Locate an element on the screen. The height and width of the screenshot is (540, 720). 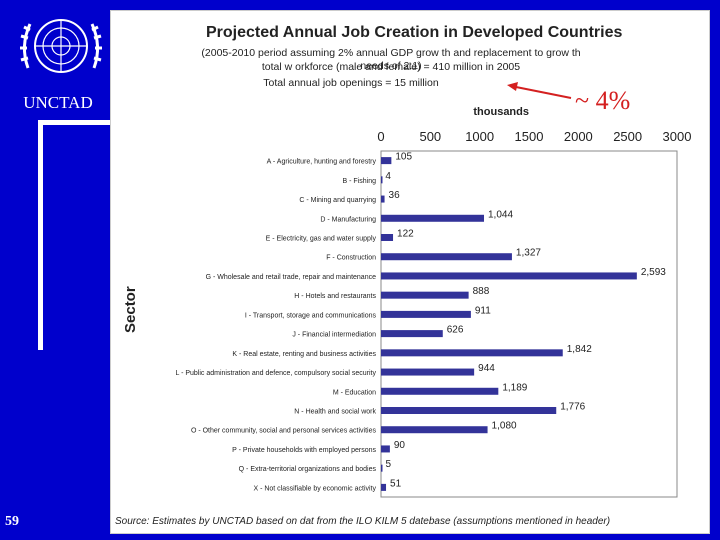
data-label: 2,593 is located at coordinates (653, 272).